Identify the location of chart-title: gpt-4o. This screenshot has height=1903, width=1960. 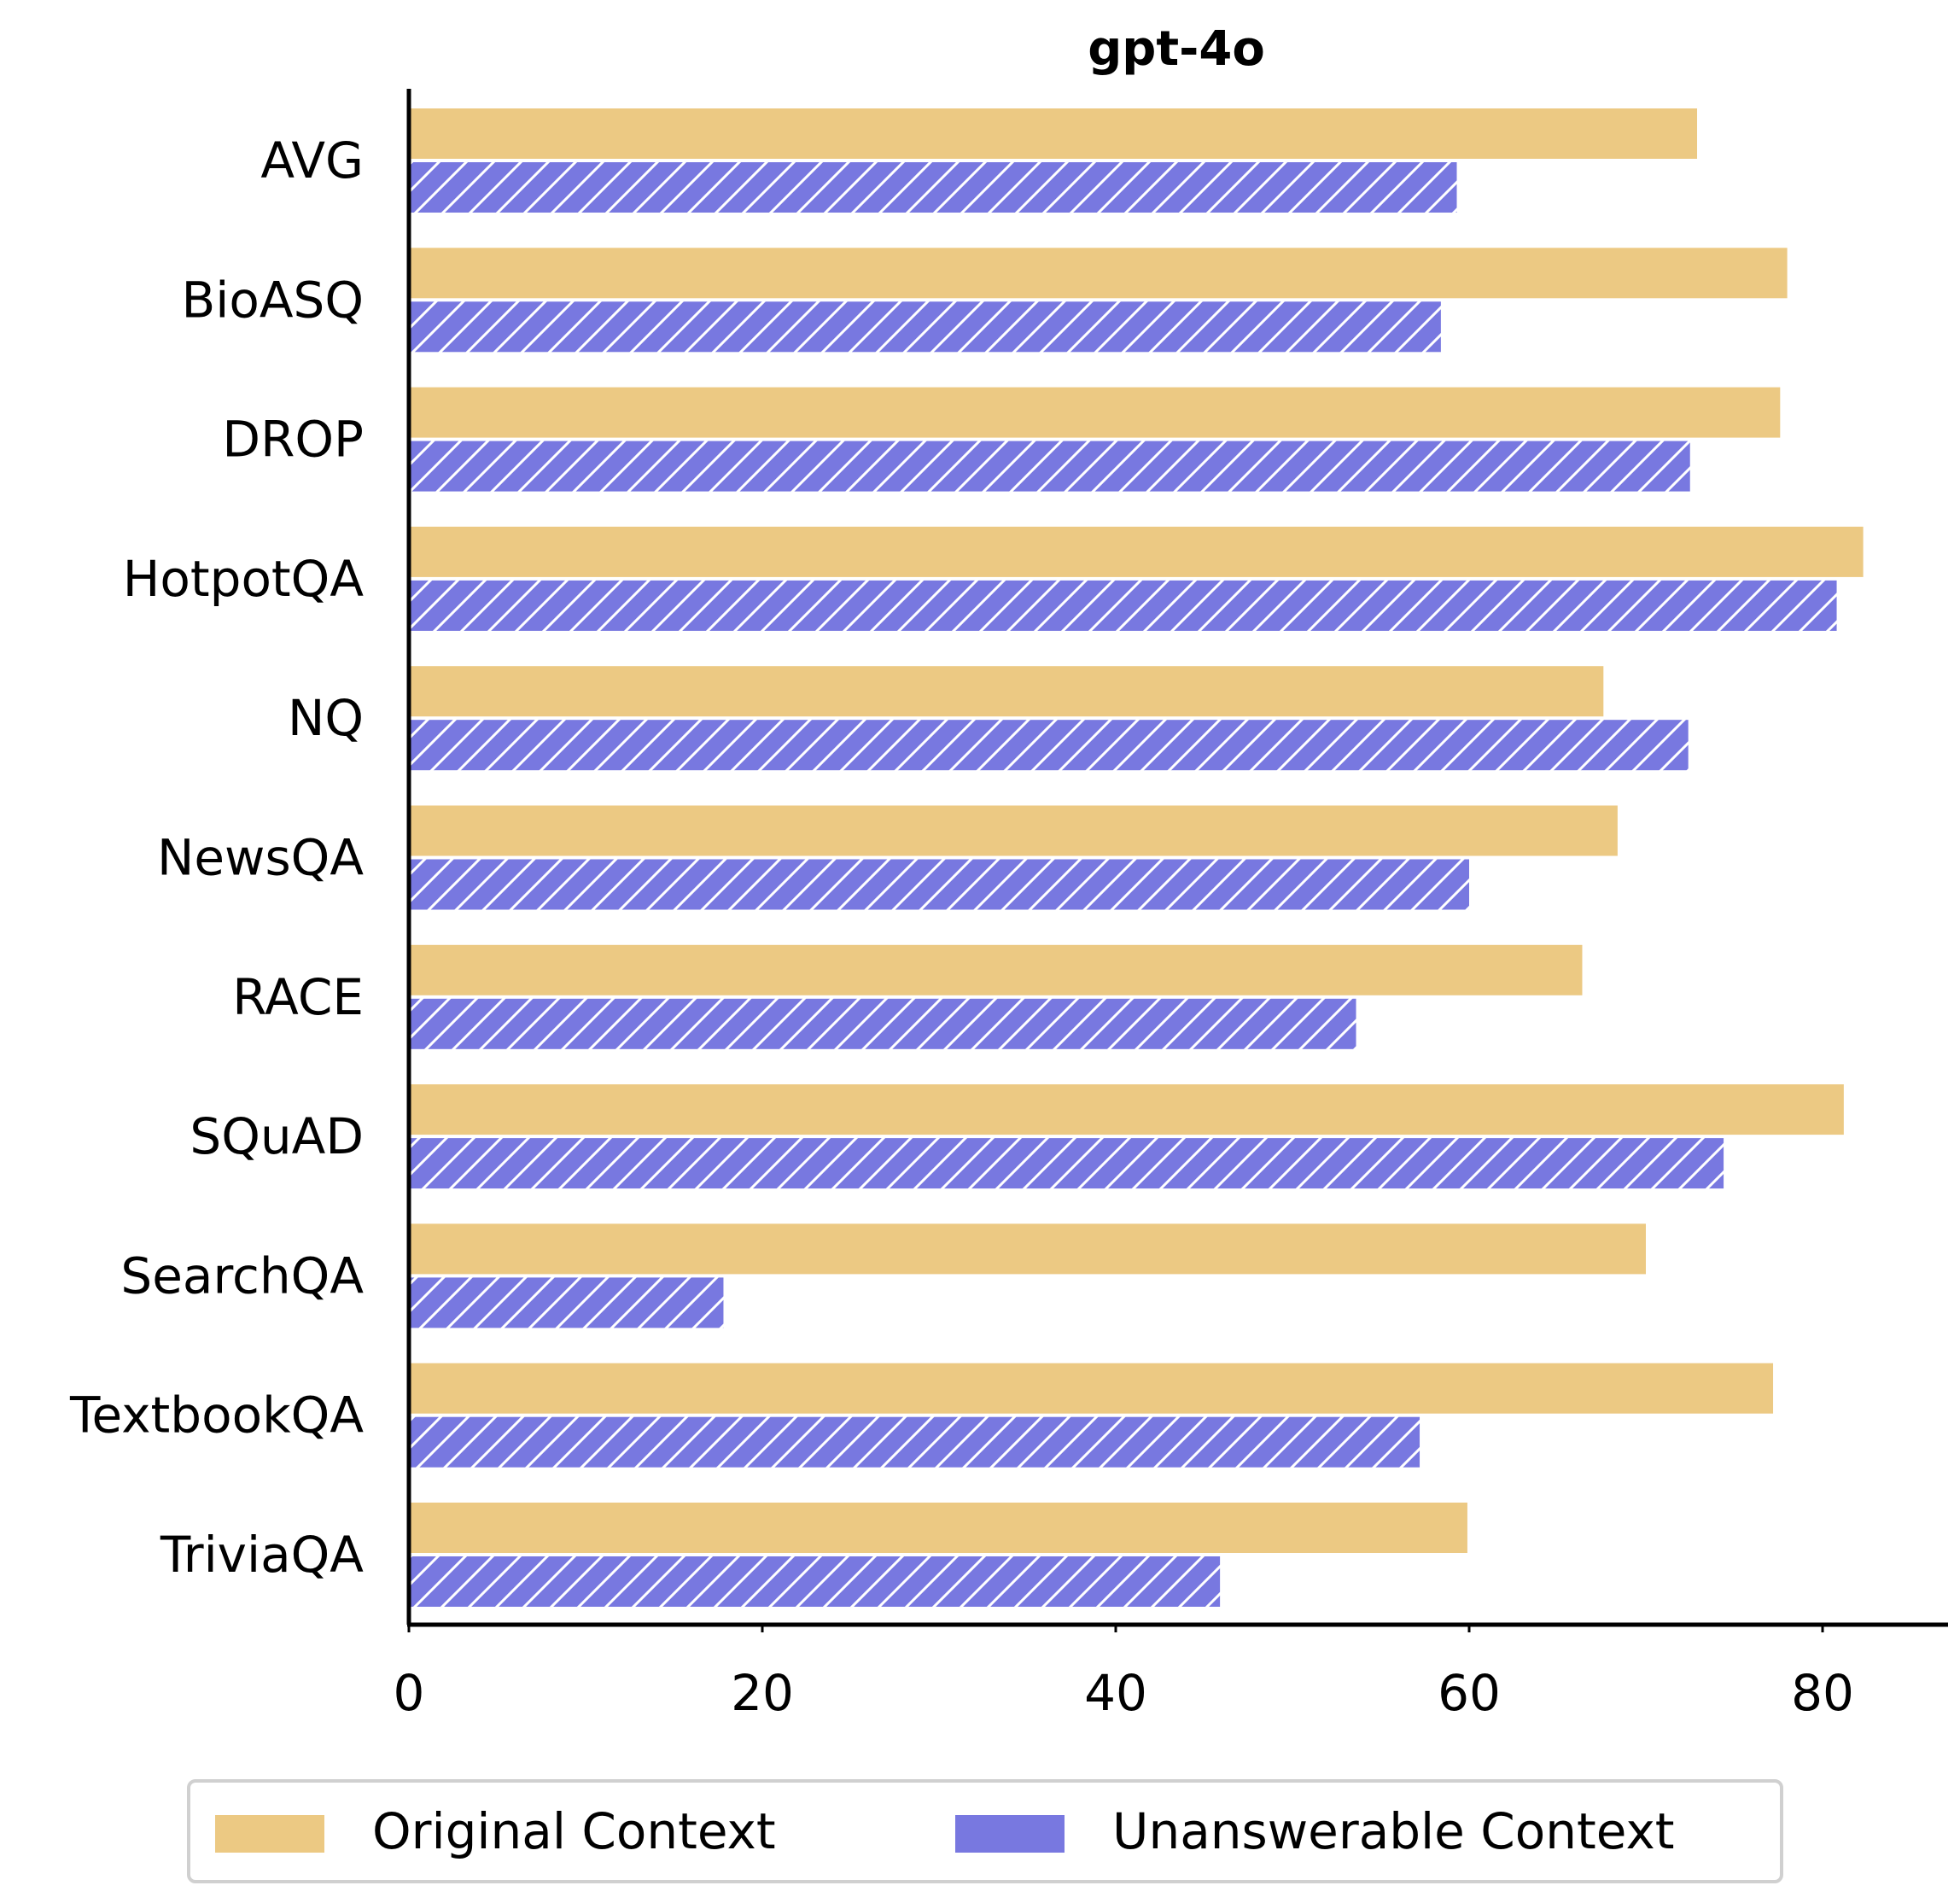
(1176, 49).